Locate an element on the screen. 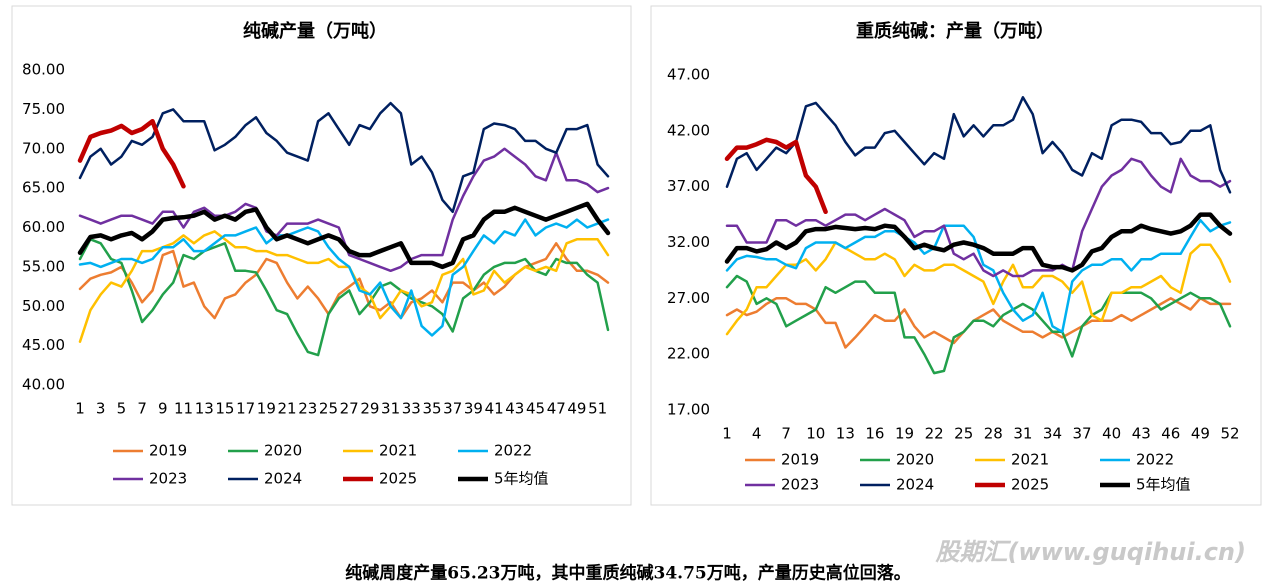 The width and height of the screenshot is (1266, 586). y-tick-label: 27.00 is located at coordinates (688, 298).